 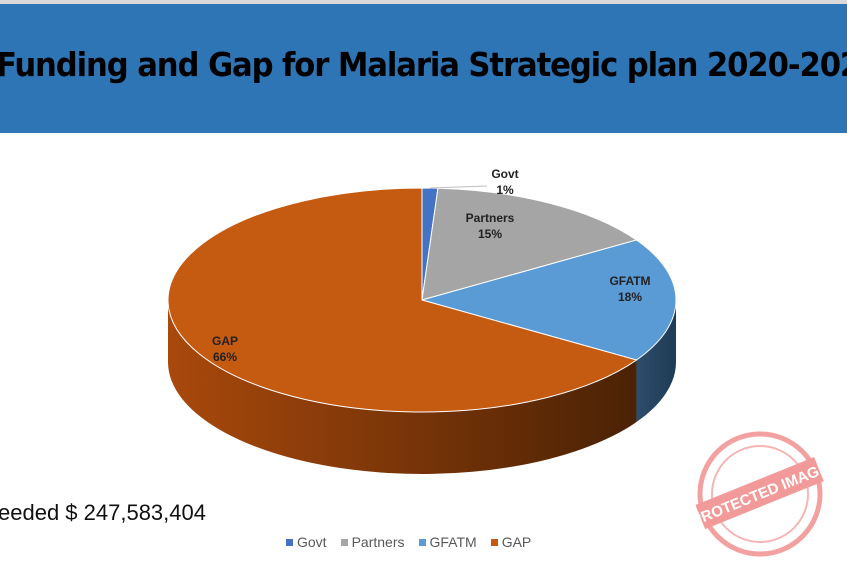 I want to click on top-border, so click(x=423, y=2).